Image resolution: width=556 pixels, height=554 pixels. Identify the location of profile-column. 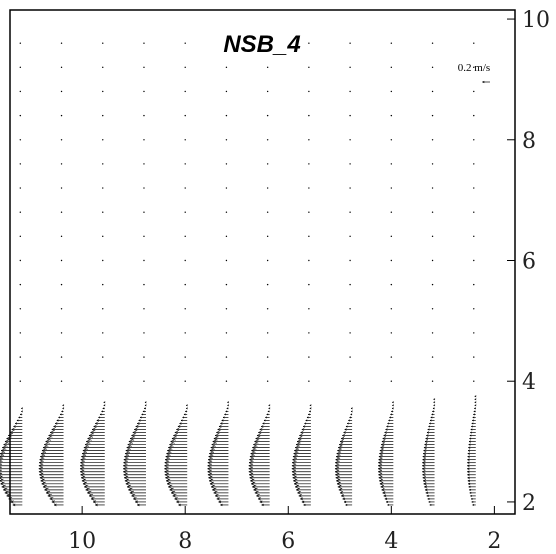
(51, 455).